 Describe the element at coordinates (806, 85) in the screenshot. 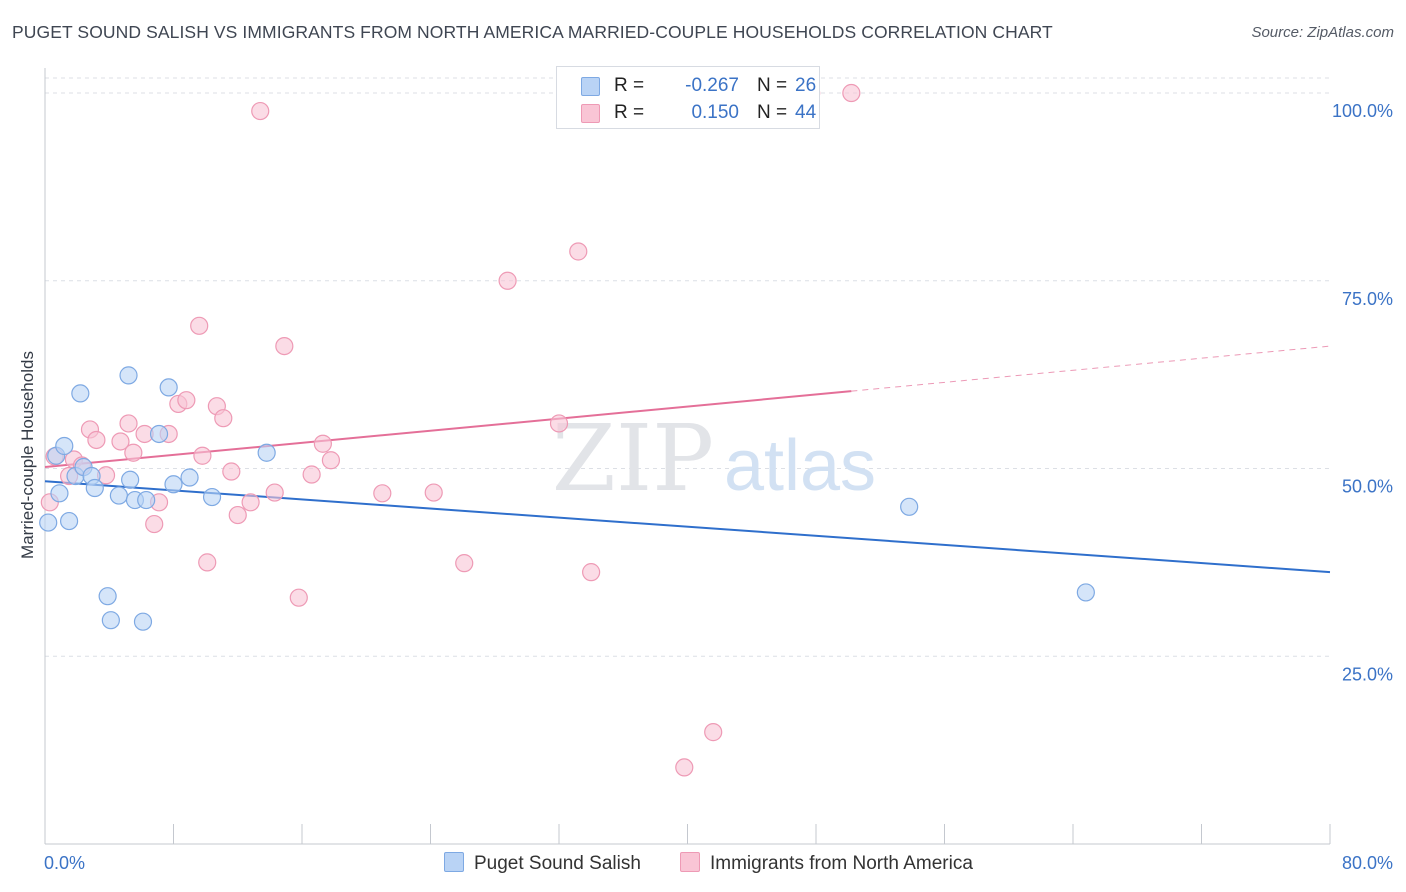

I see `legend-n-value-blue: 26` at that location.